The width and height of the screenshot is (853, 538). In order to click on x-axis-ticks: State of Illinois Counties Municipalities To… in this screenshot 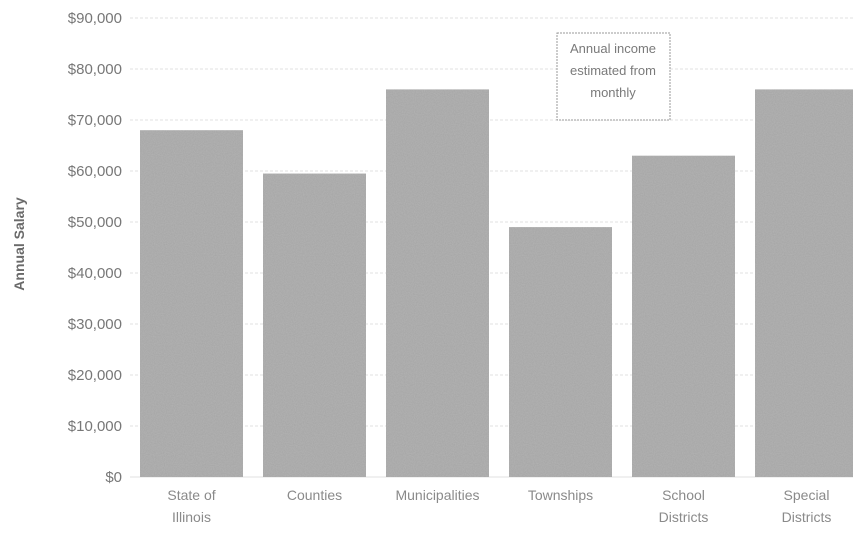, I will do `click(499, 506)`.